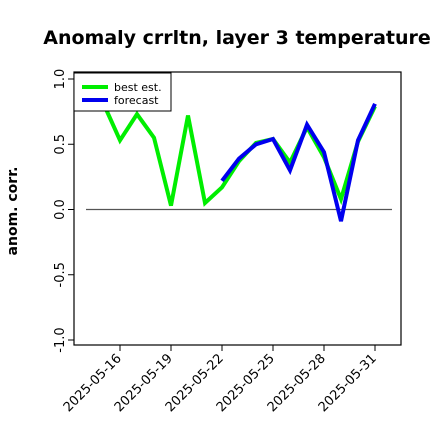 This screenshot has height=440, width=440. What do you see at coordinates (237, 38) in the screenshot?
I see `chart-title: Anomaly crrltn, layer 3 temperature` at bounding box center [237, 38].